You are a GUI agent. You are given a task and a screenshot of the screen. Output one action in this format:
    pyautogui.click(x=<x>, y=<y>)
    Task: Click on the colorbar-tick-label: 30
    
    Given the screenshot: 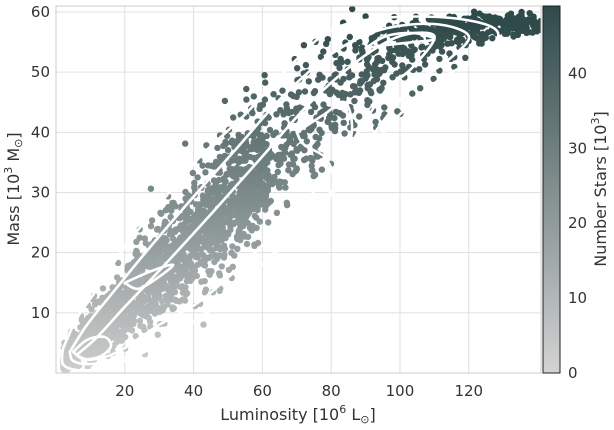 What is the action you would take?
    pyautogui.click(x=577, y=148)
    